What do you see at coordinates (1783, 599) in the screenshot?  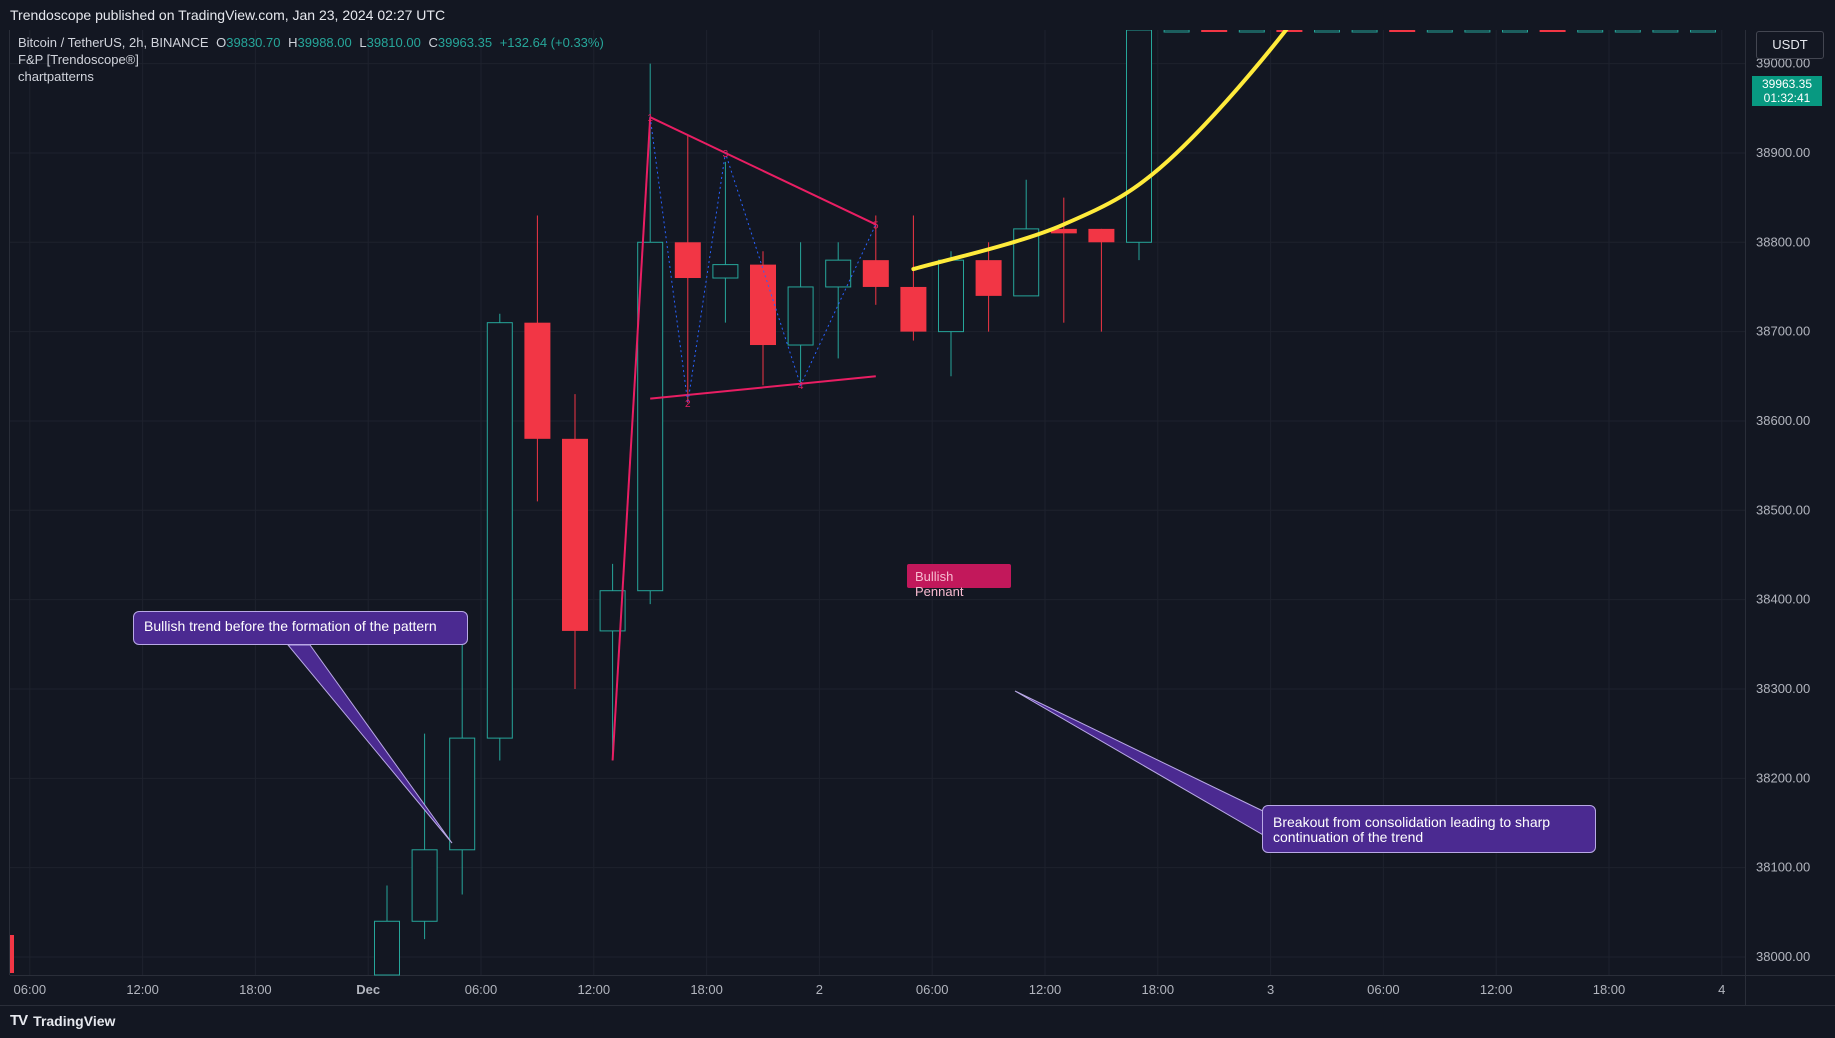 I see `y-tick-label: 38400.00` at bounding box center [1783, 599].